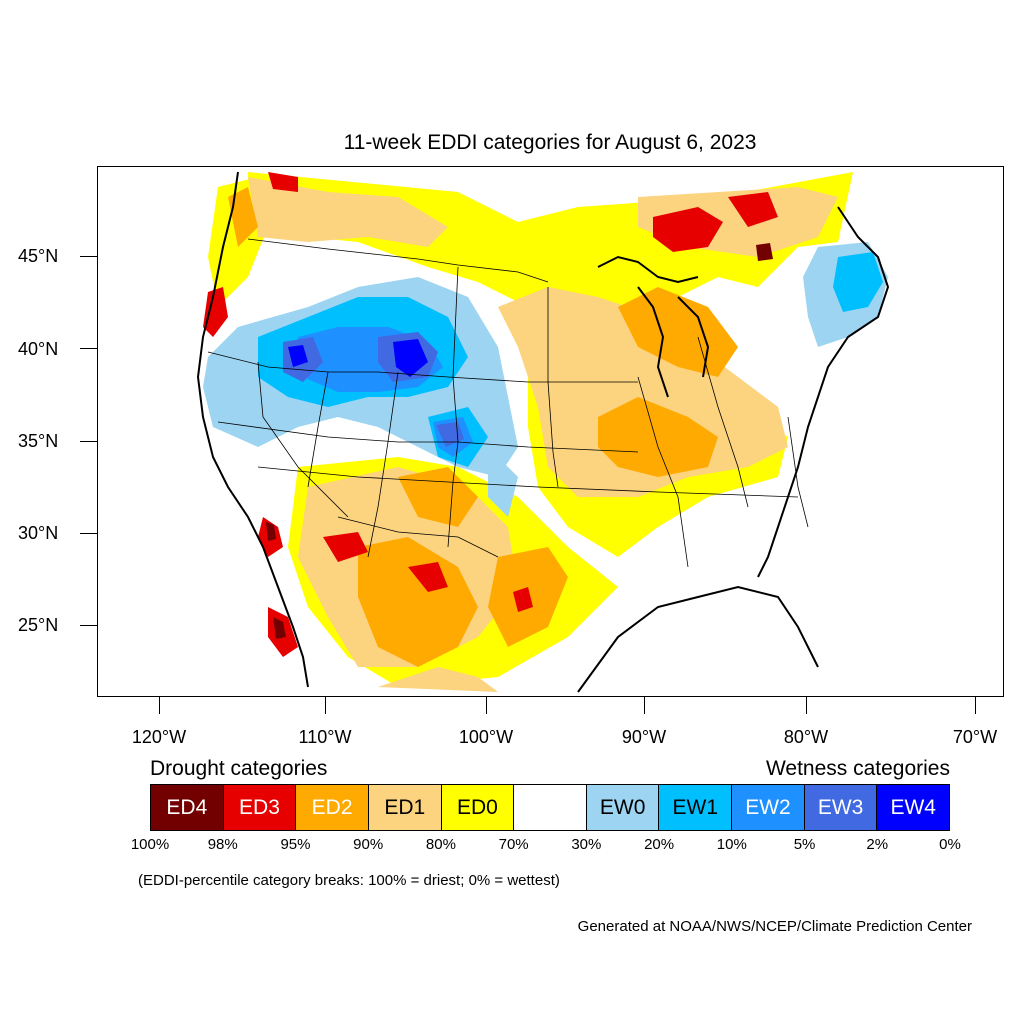 The height and width of the screenshot is (1024, 1024). What do you see at coordinates (696, 807) in the screenshot?
I see `legend-box-ew1: EW1` at bounding box center [696, 807].